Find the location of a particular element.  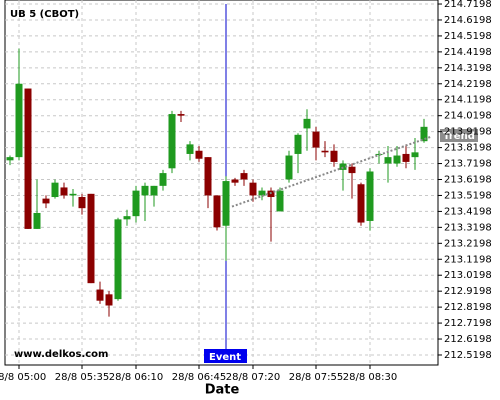

y-tick-label: 212.9198 is located at coordinates (468, 291).